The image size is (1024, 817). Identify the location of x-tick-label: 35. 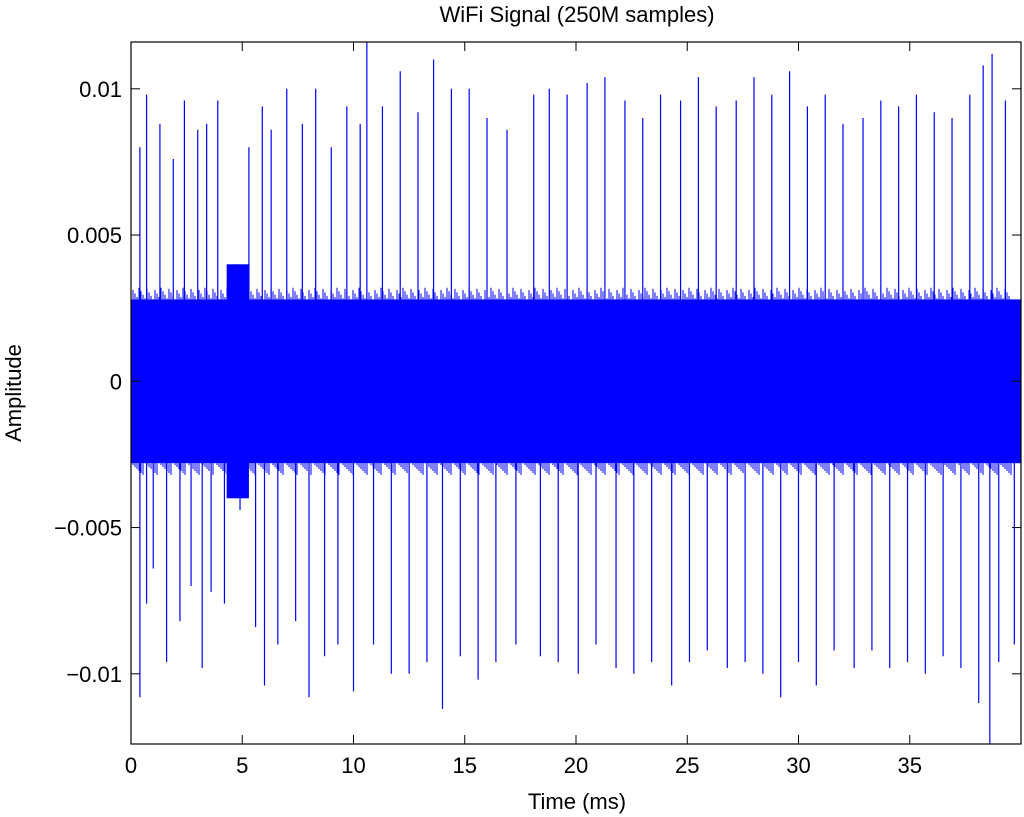
(910, 765).